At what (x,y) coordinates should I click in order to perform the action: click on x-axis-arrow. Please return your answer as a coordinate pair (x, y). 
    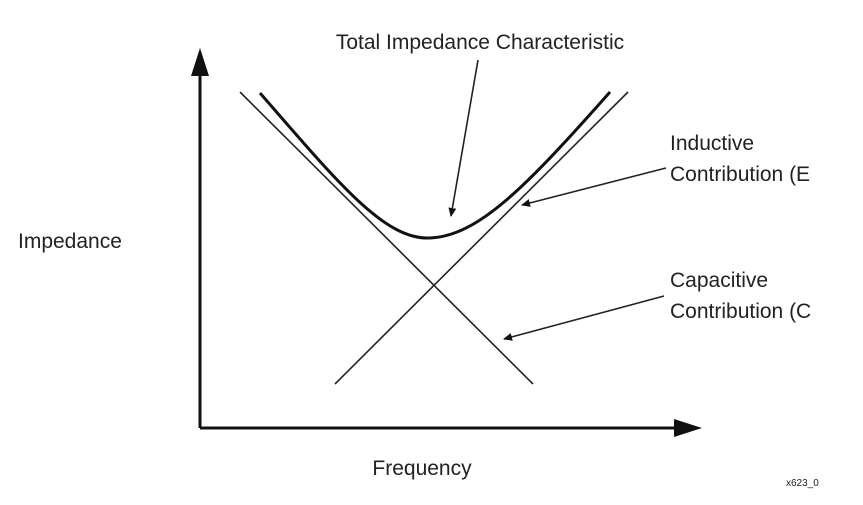
    Looking at the image, I should click on (688, 428).